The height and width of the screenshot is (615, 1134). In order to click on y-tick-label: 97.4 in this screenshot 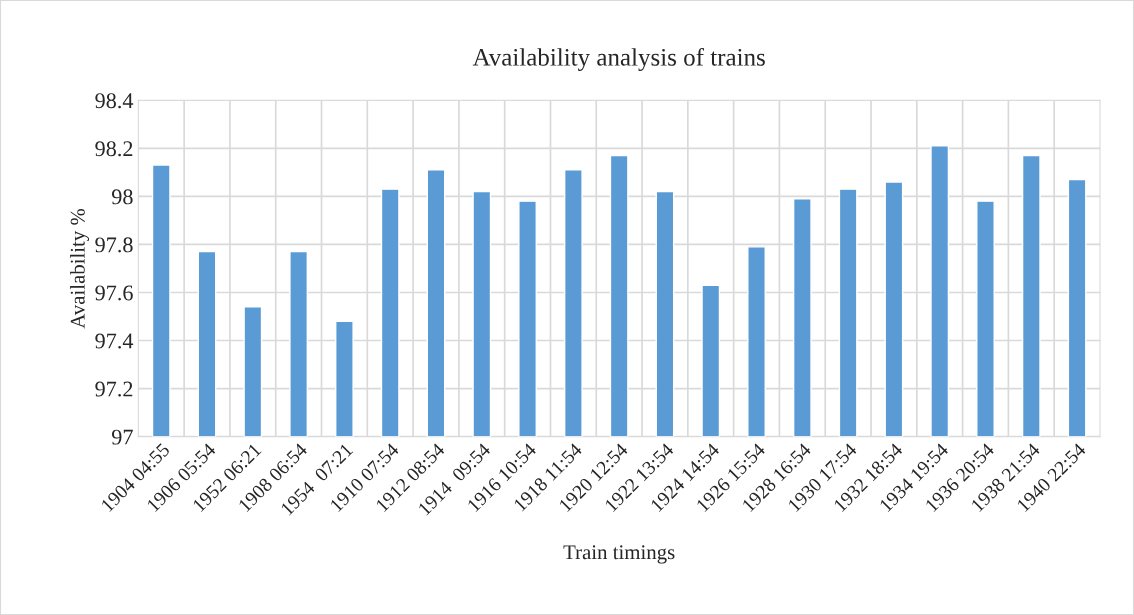, I will do `click(114, 341)`.